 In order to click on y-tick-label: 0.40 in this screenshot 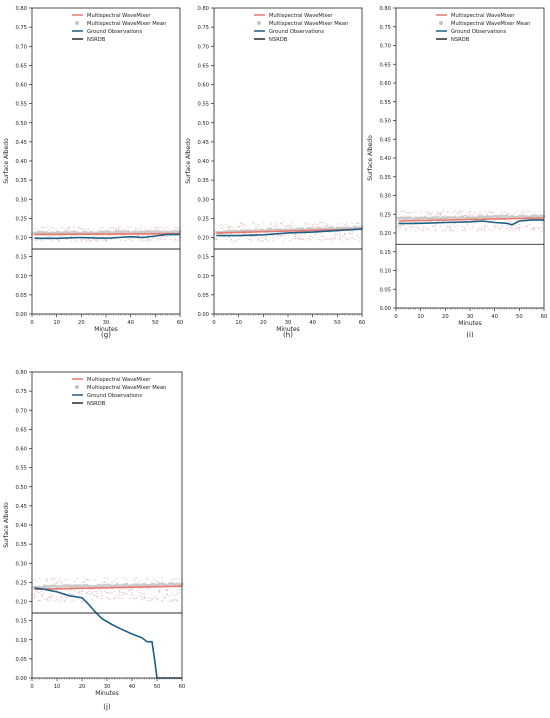, I will do `click(21, 526)`.